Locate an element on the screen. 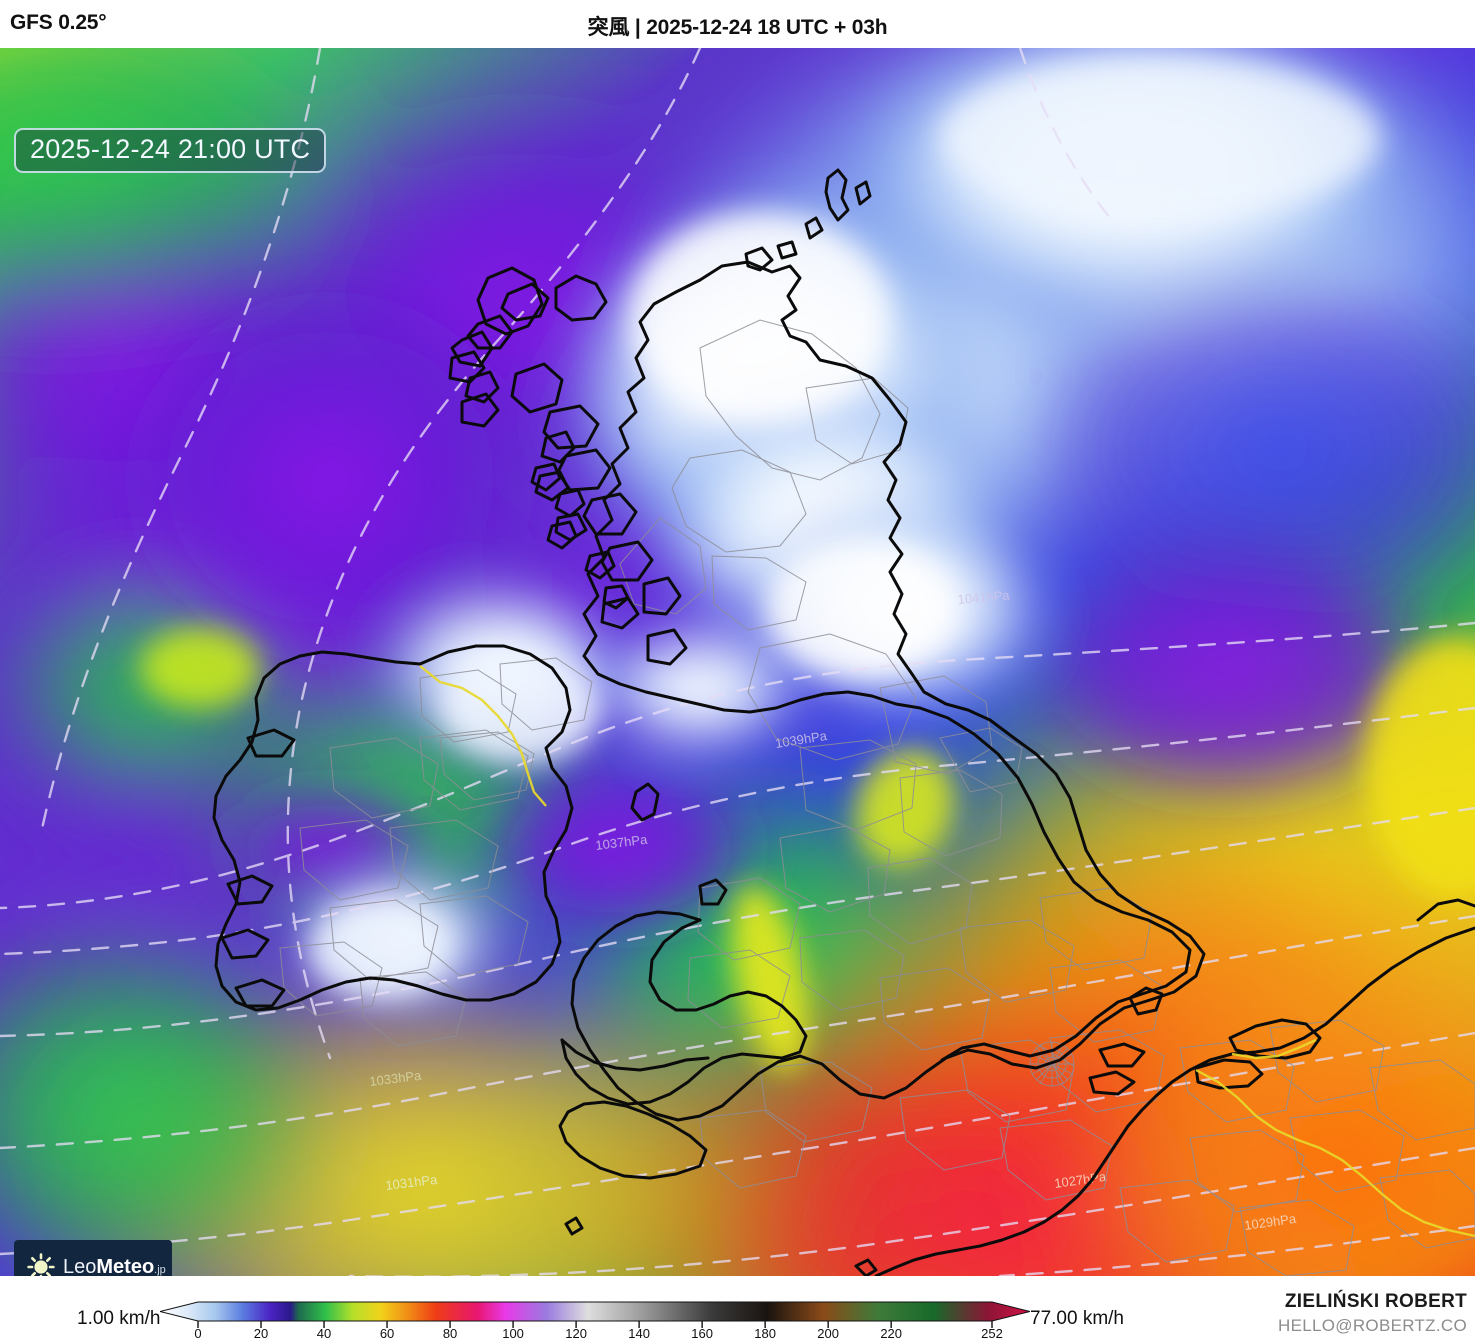  author-name: ZIELIŃSKI ROBERT is located at coordinates (1375, 1301).